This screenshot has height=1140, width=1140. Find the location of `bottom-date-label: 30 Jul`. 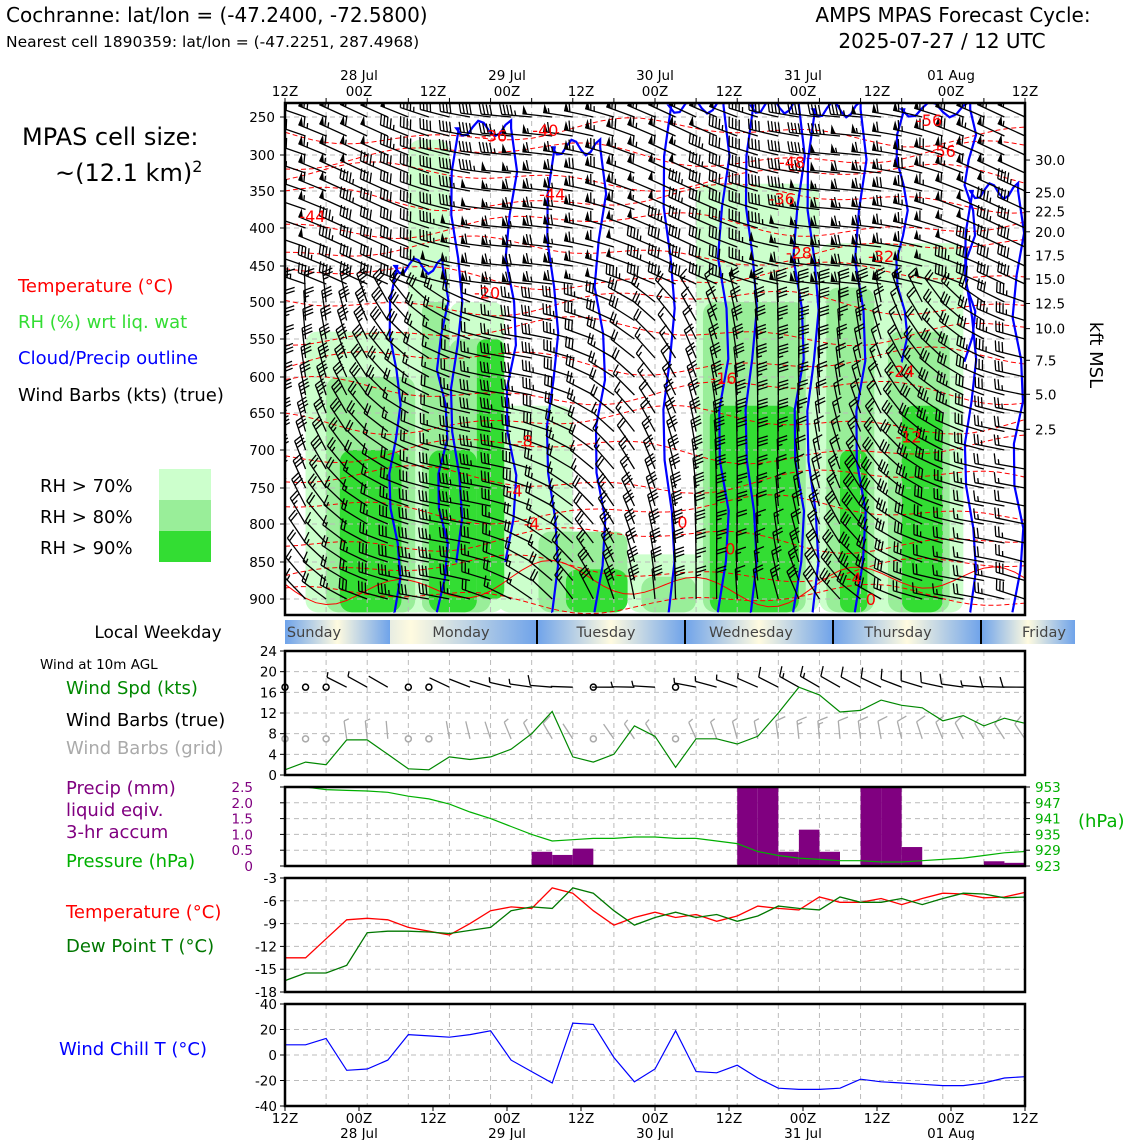

bottom-date-label: 30 Jul is located at coordinates (655, 1133).